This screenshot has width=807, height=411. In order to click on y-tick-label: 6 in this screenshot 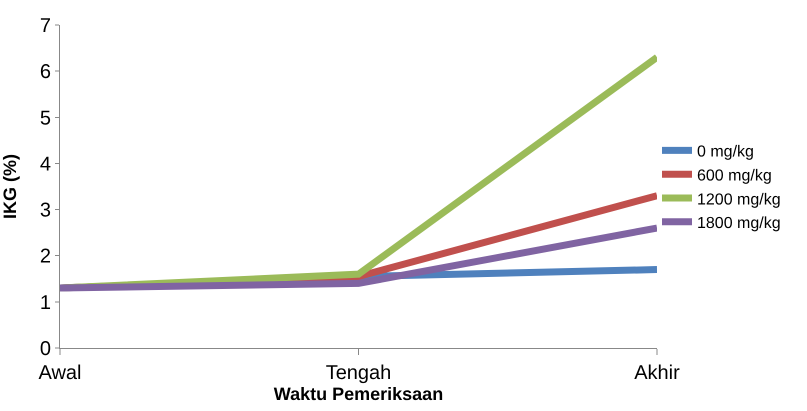, I will do `click(45, 72)`.